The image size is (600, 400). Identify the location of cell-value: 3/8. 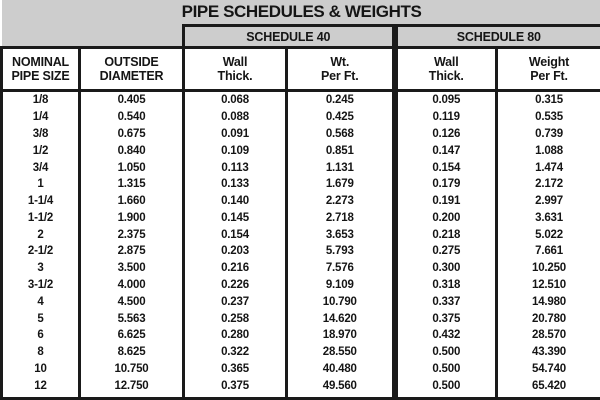
(40, 133).